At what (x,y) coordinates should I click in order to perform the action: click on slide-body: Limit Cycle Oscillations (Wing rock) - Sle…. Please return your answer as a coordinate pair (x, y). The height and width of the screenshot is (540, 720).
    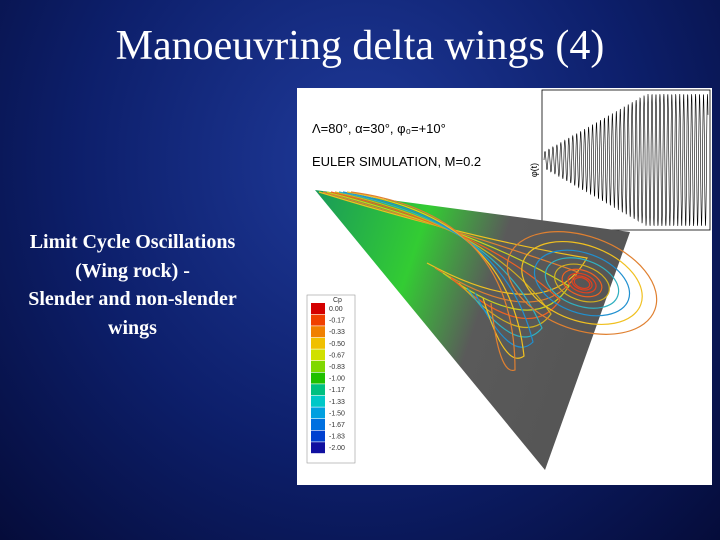
    Looking at the image, I should click on (132, 285).